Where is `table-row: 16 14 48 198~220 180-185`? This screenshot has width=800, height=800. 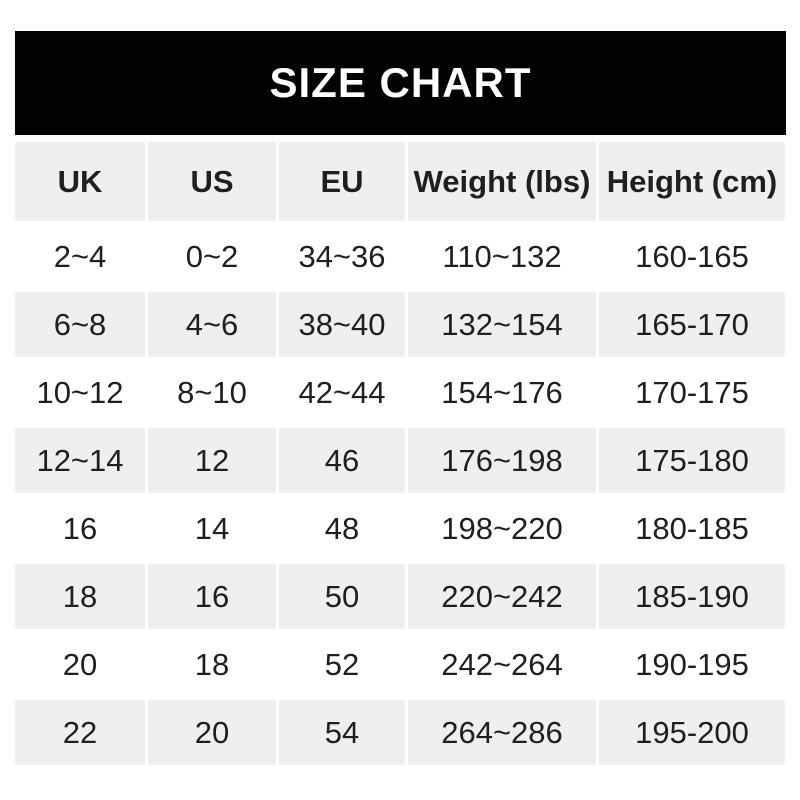 table-row: 16 14 48 198~220 180-185 is located at coordinates (400, 528).